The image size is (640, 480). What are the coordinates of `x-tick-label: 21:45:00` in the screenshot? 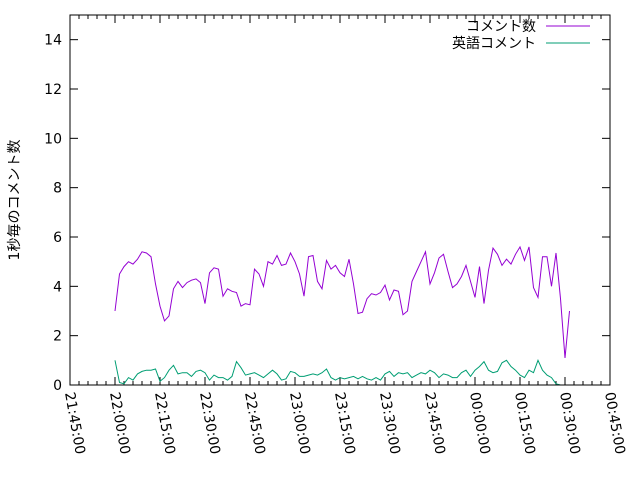 It's located at (74, 423).